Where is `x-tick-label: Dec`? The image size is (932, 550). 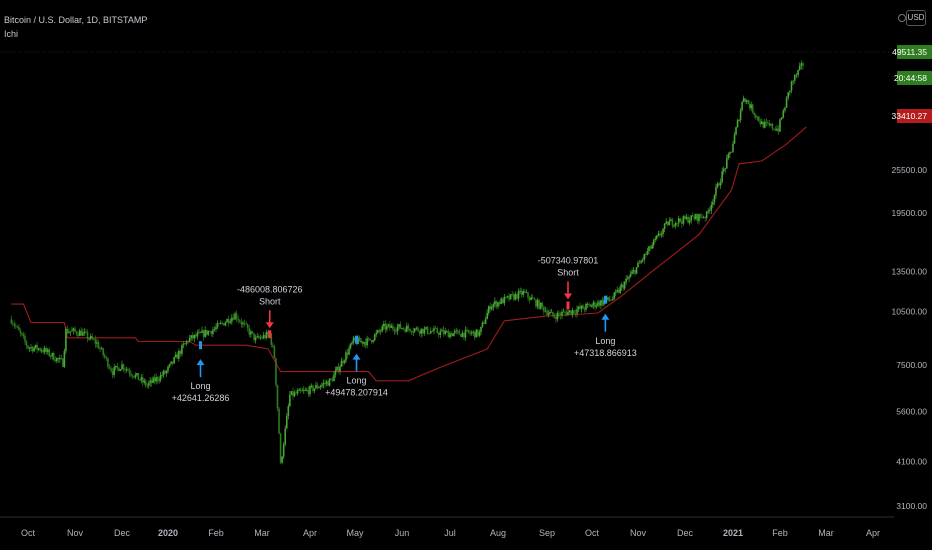 x-tick-label: Dec is located at coordinates (122, 533).